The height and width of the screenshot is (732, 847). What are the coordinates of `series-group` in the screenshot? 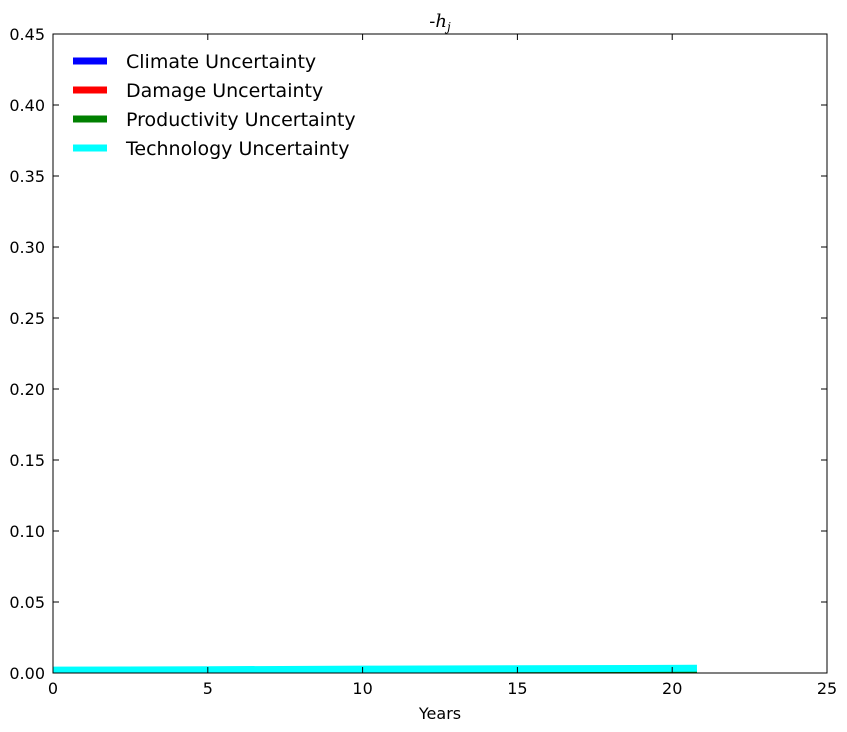 It's located at (375, 668).